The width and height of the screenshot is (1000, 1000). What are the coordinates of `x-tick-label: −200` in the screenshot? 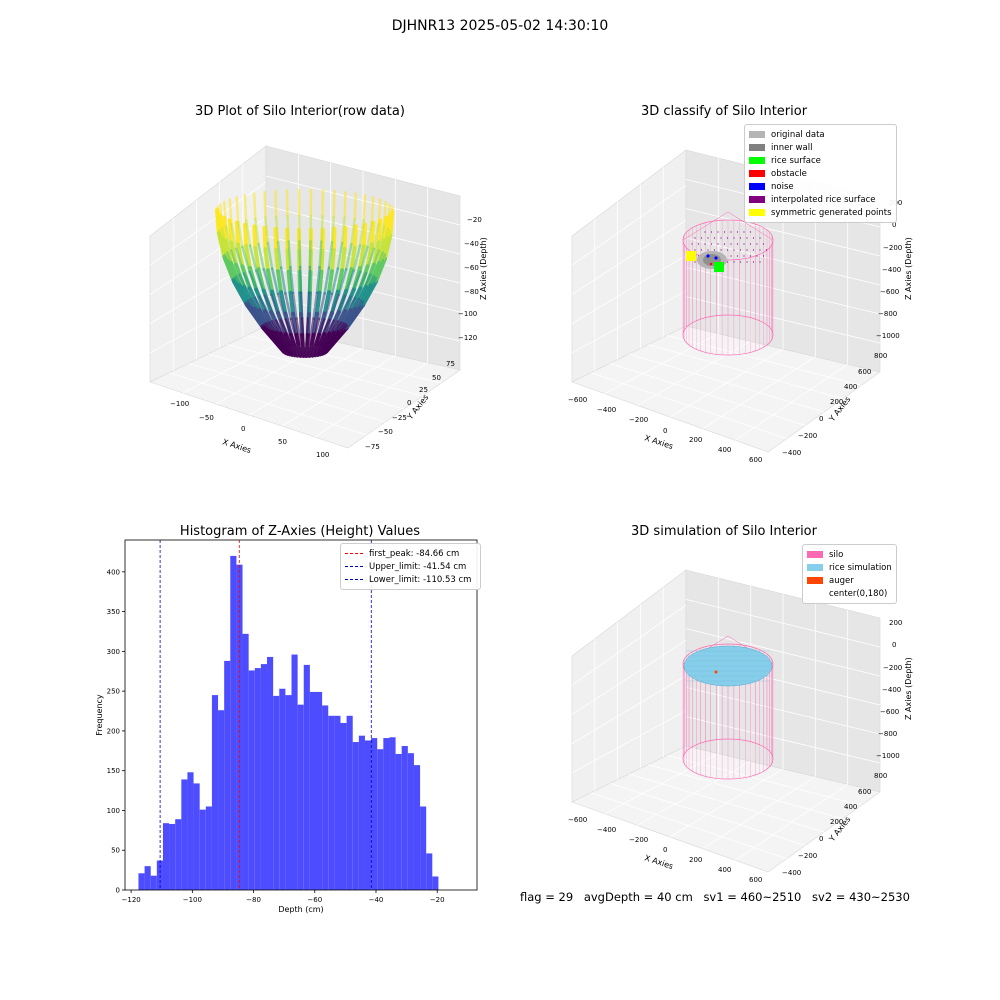 It's located at (638, 840).